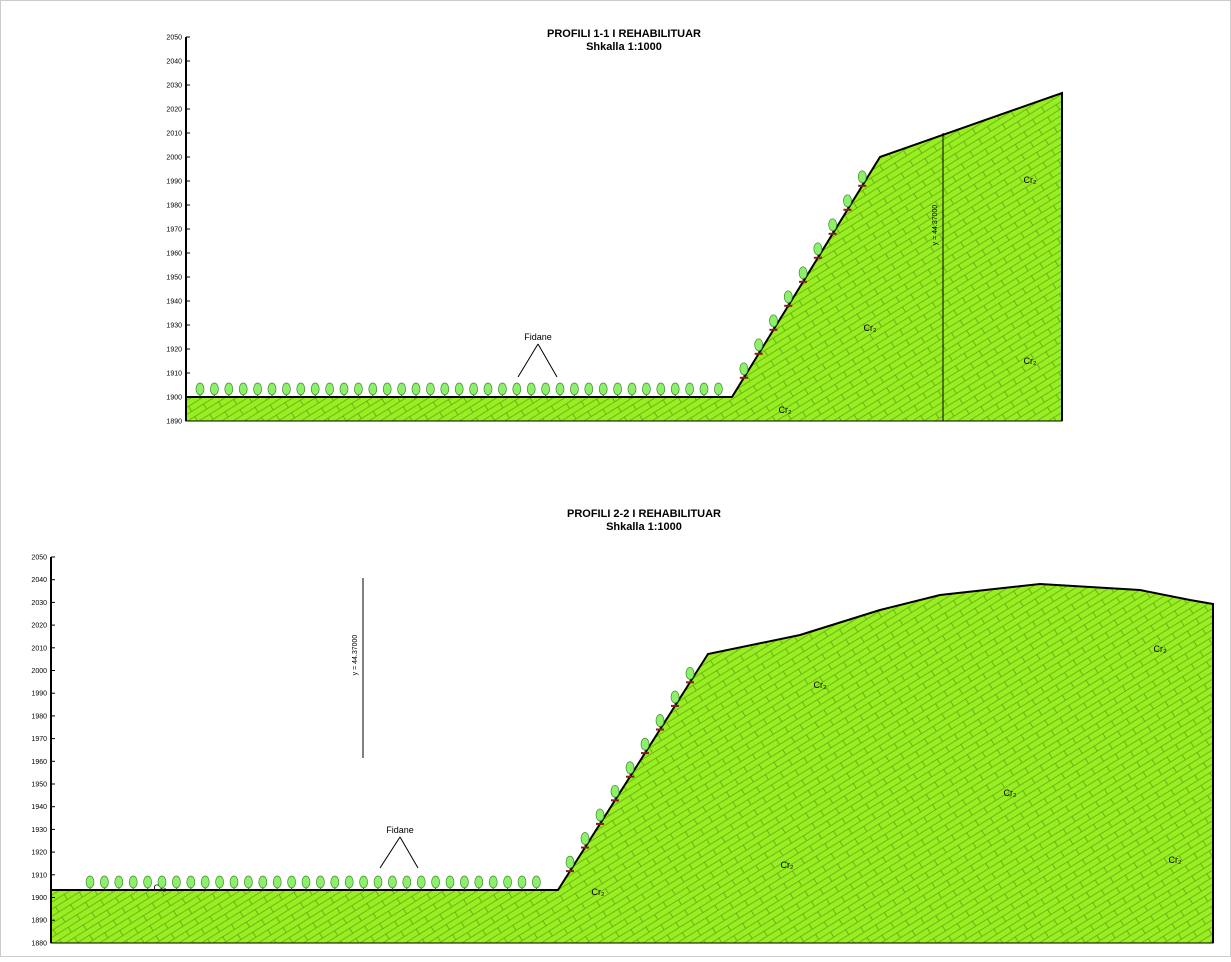  What do you see at coordinates (468, 606) in the screenshot?
I see `arrows` at bounding box center [468, 606].